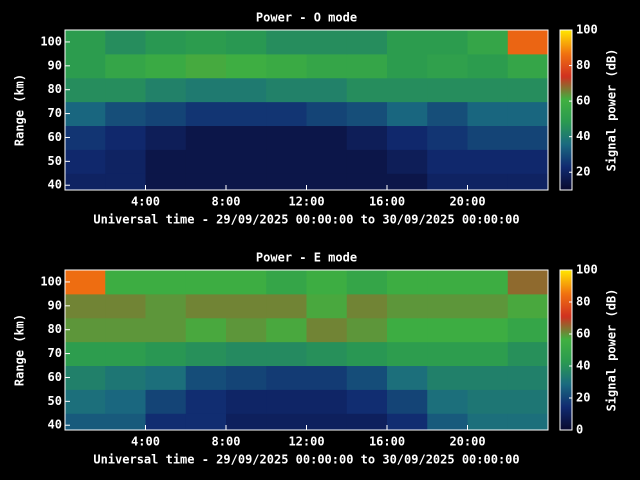 This screenshot has width=640, height=480. Describe the element at coordinates (306, 18) in the screenshot. I see `chart-title: Power - O mode` at that location.